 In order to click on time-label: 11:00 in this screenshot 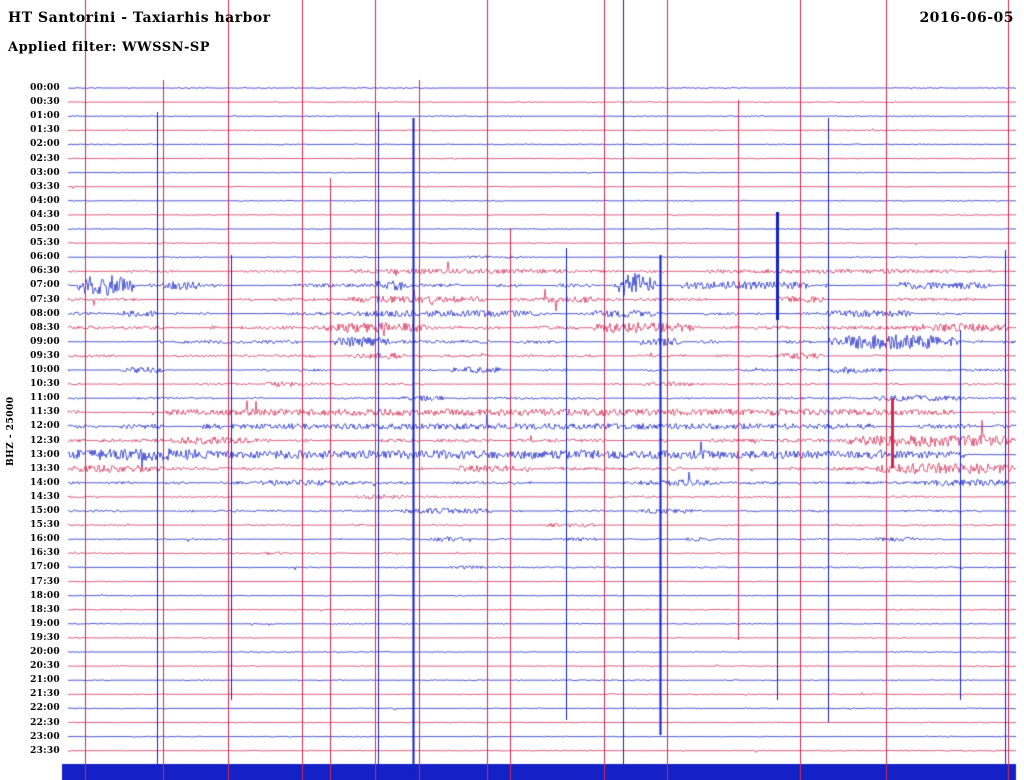, I will do `click(45, 398)`.